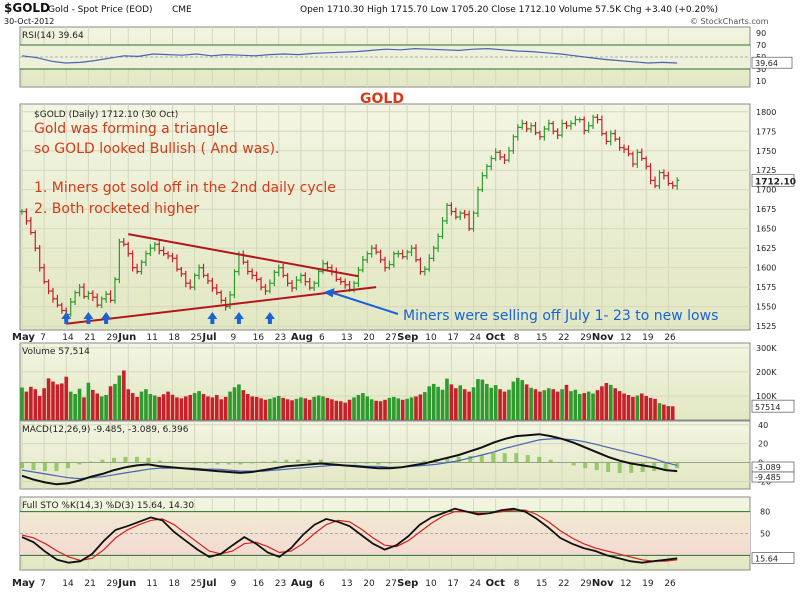  Describe the element at coordinates (349, 459) in the screenshot. I see `macd-line` at that location.